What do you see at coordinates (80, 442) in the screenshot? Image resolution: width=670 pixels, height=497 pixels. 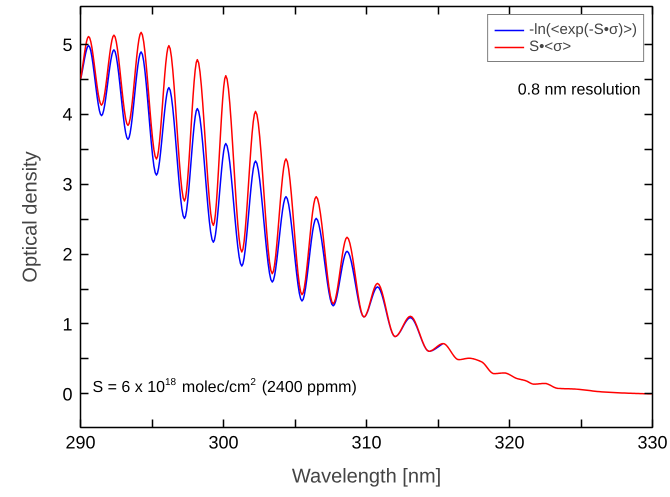 I see `x-tick-label: 290` at bounding box center [80, 442].